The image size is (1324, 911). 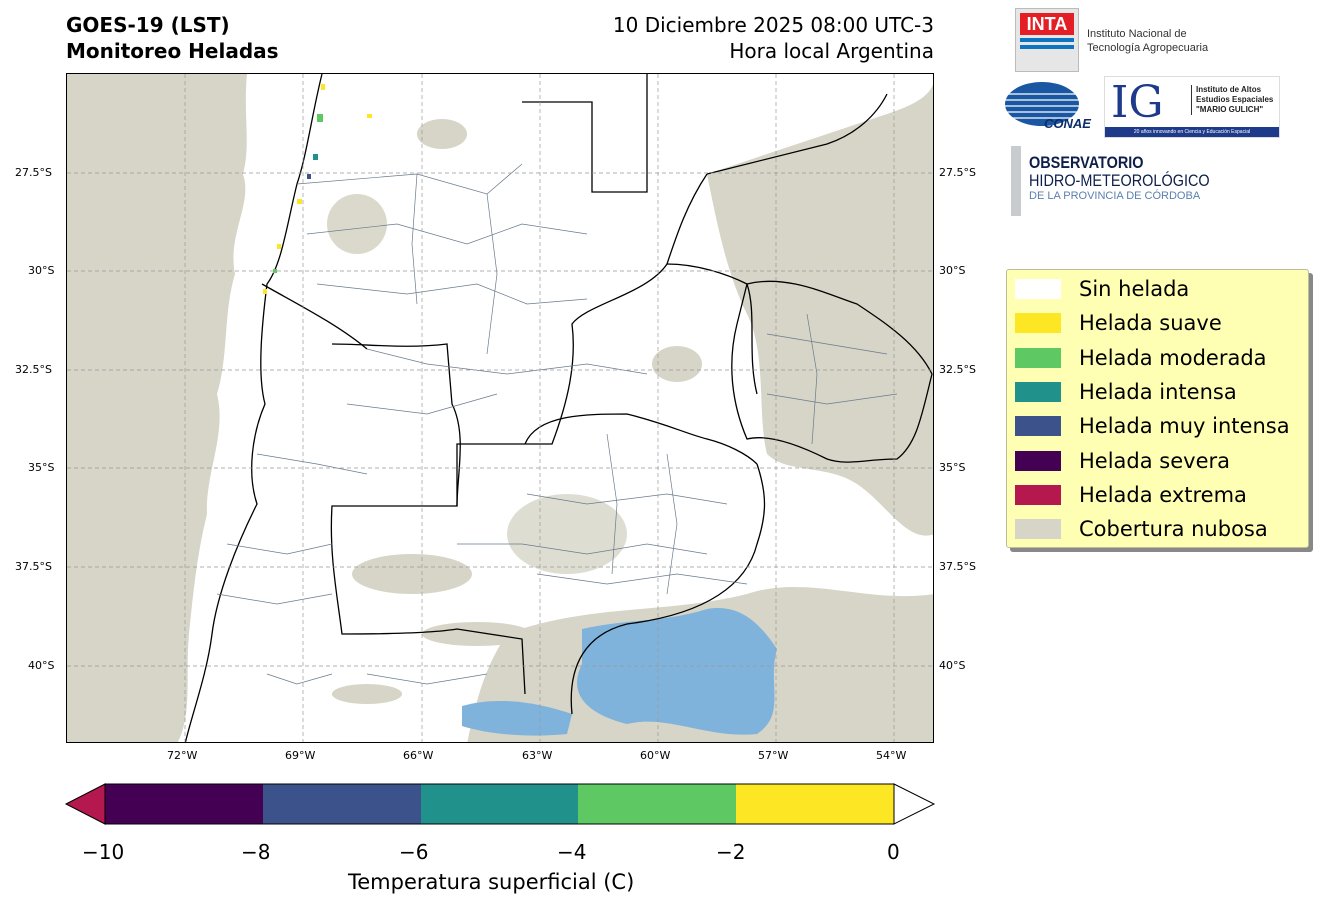 What do you see at coordinates (1229, 89) in the screenshot?
I see `ig-name-line: Instituto de Altos` at bounding box center [1229, 89].